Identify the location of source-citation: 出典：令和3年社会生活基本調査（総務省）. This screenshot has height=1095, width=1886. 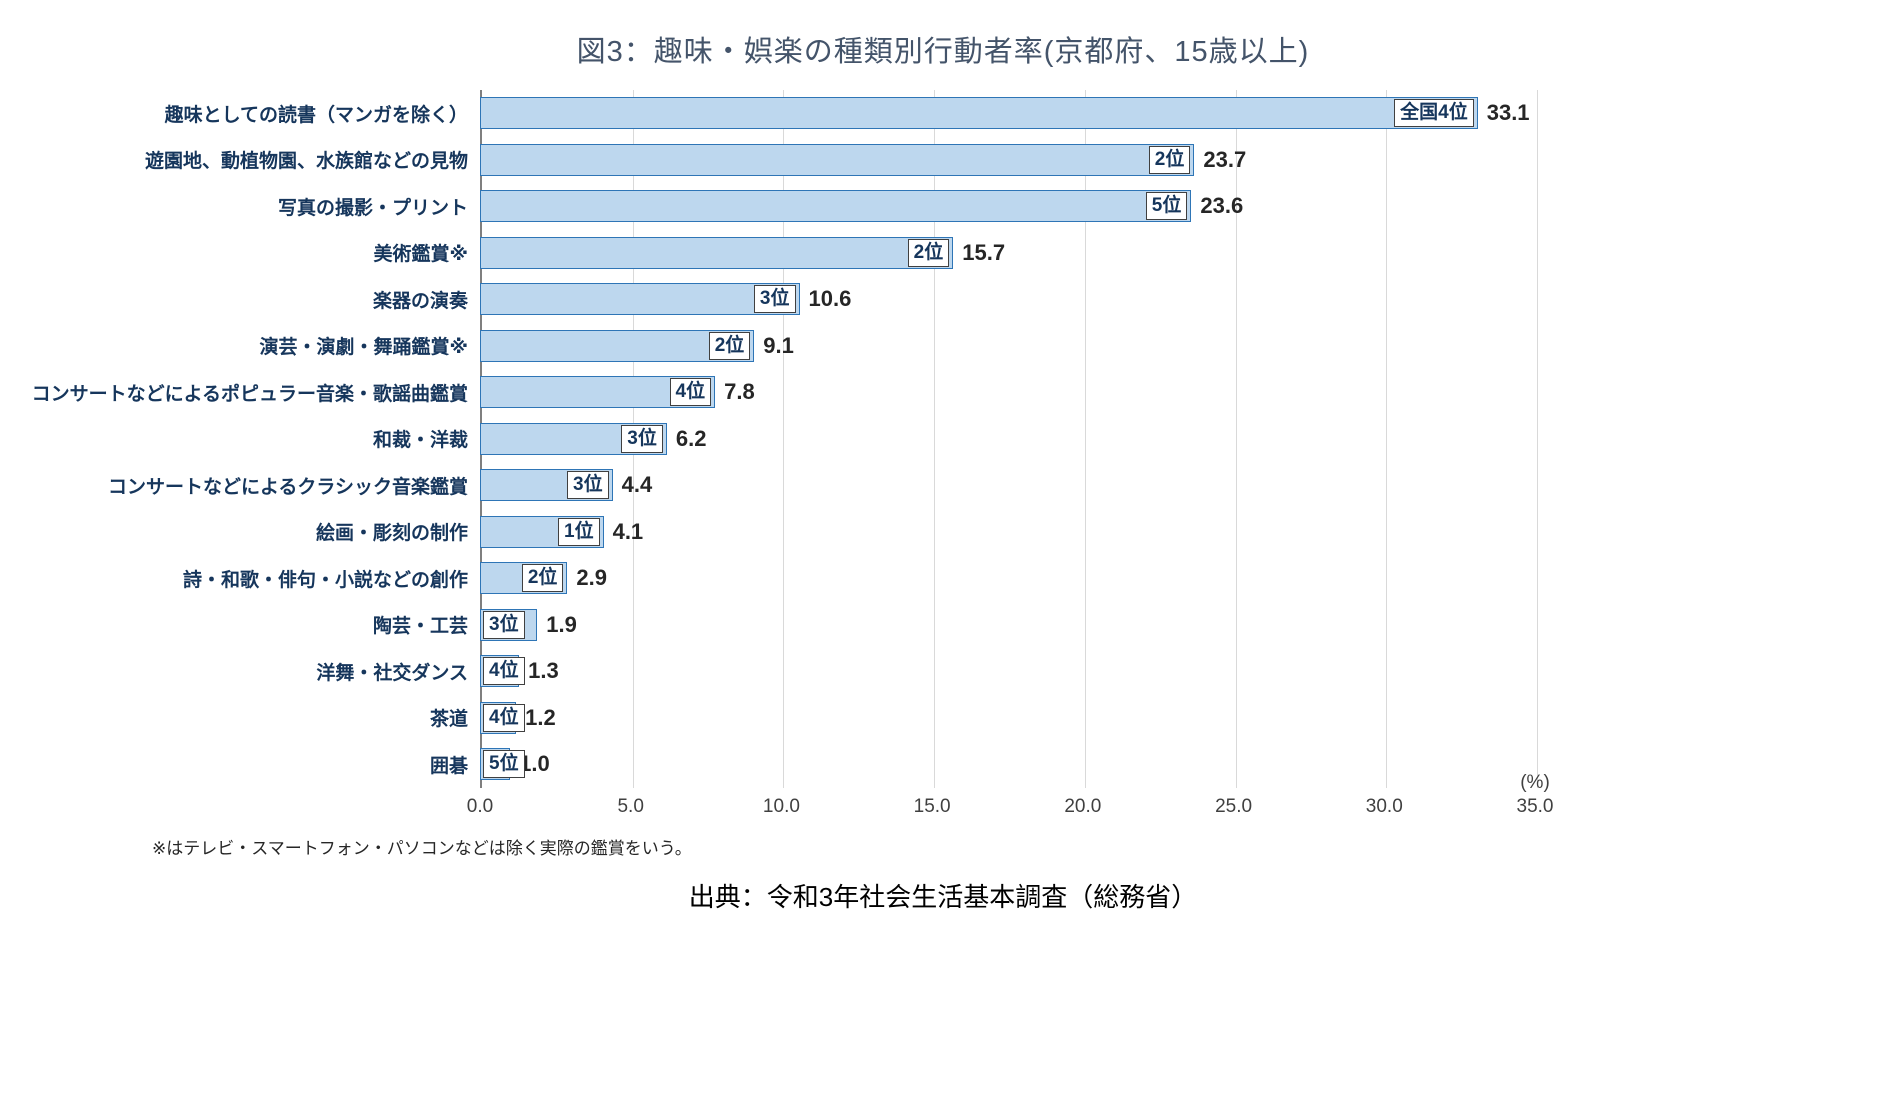
(943, 897).